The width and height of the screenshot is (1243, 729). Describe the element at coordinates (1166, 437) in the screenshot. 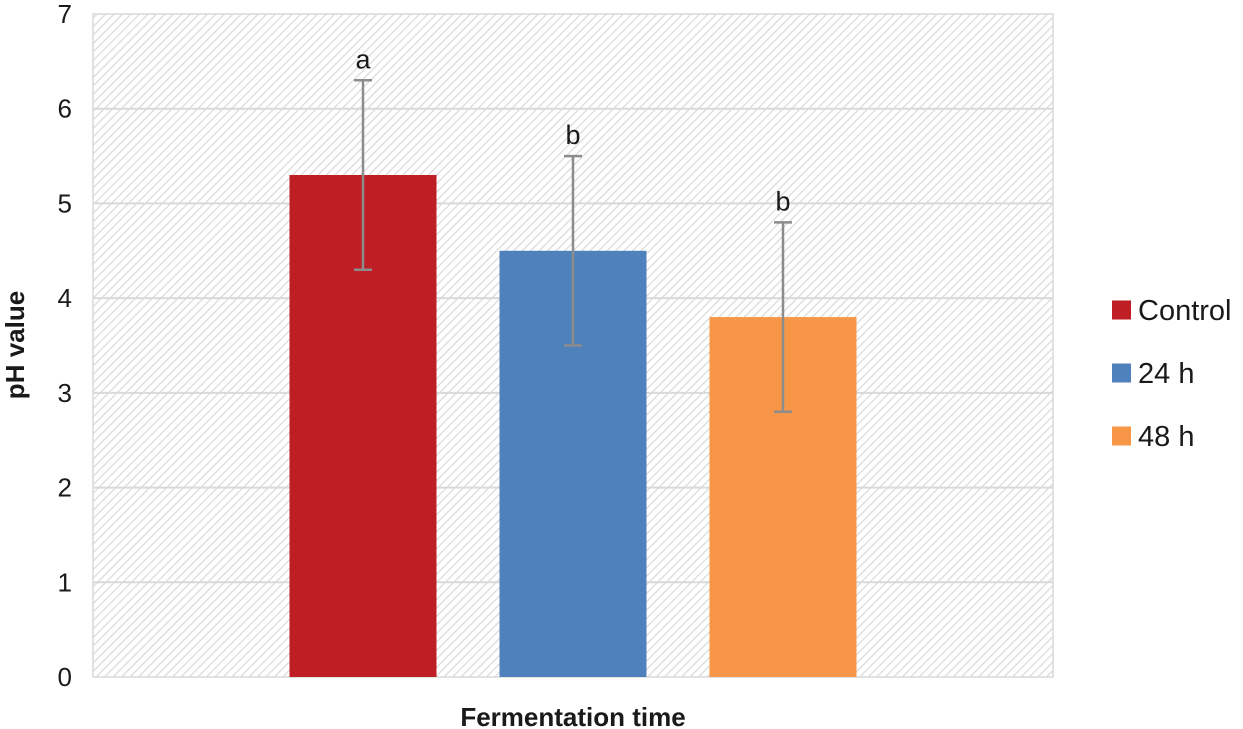

I see `legend-label: 48 h` at that location.